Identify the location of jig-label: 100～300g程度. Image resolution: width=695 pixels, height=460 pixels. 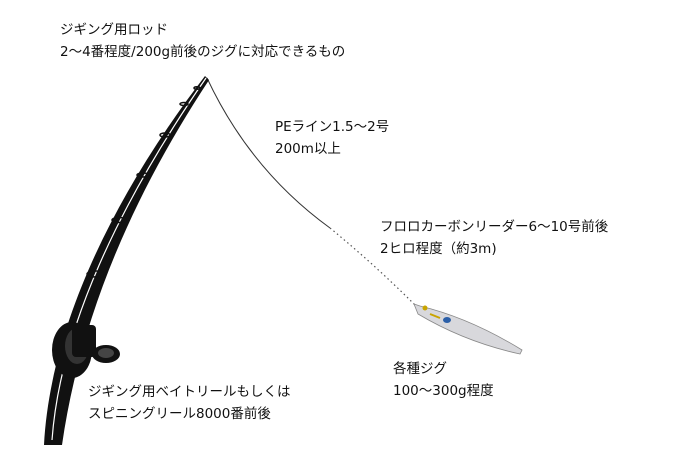
(443, 391).